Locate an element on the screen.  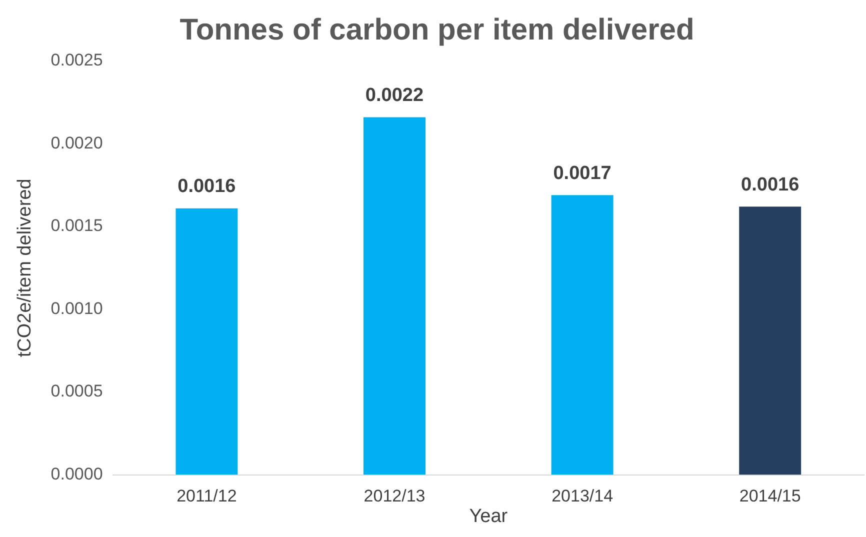
chart-title: Tonnes of carbon per item delivered is located at coordinates (437, 29).